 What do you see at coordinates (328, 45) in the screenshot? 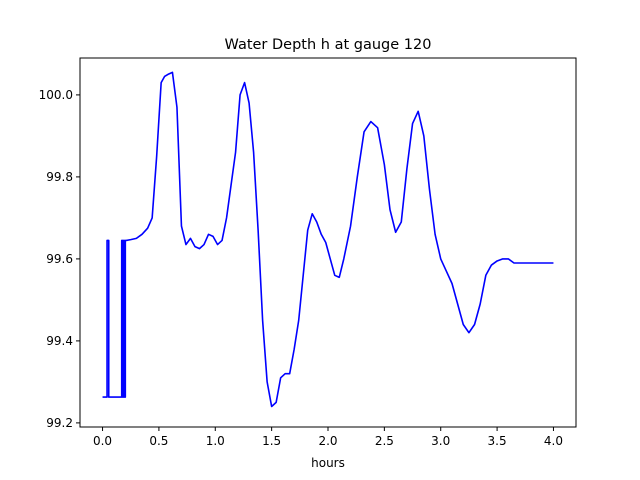
I see `chart-title: Water Depth h at gauge 120` at bounding box center [328, 45].